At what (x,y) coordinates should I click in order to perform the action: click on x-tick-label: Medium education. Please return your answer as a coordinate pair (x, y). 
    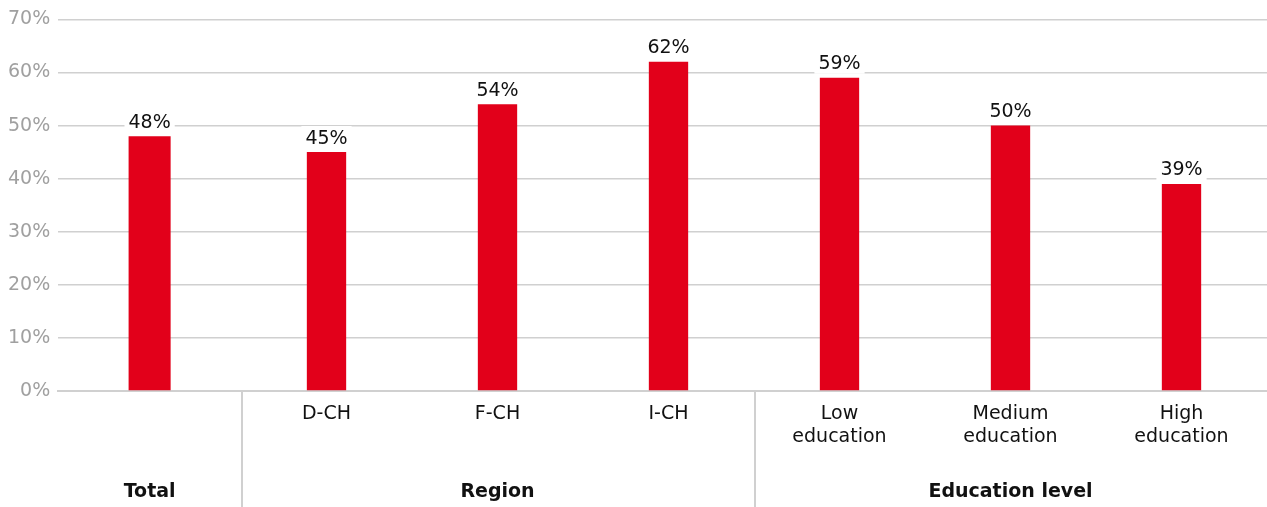
    Looking at the image, I should click on (1010, 424).